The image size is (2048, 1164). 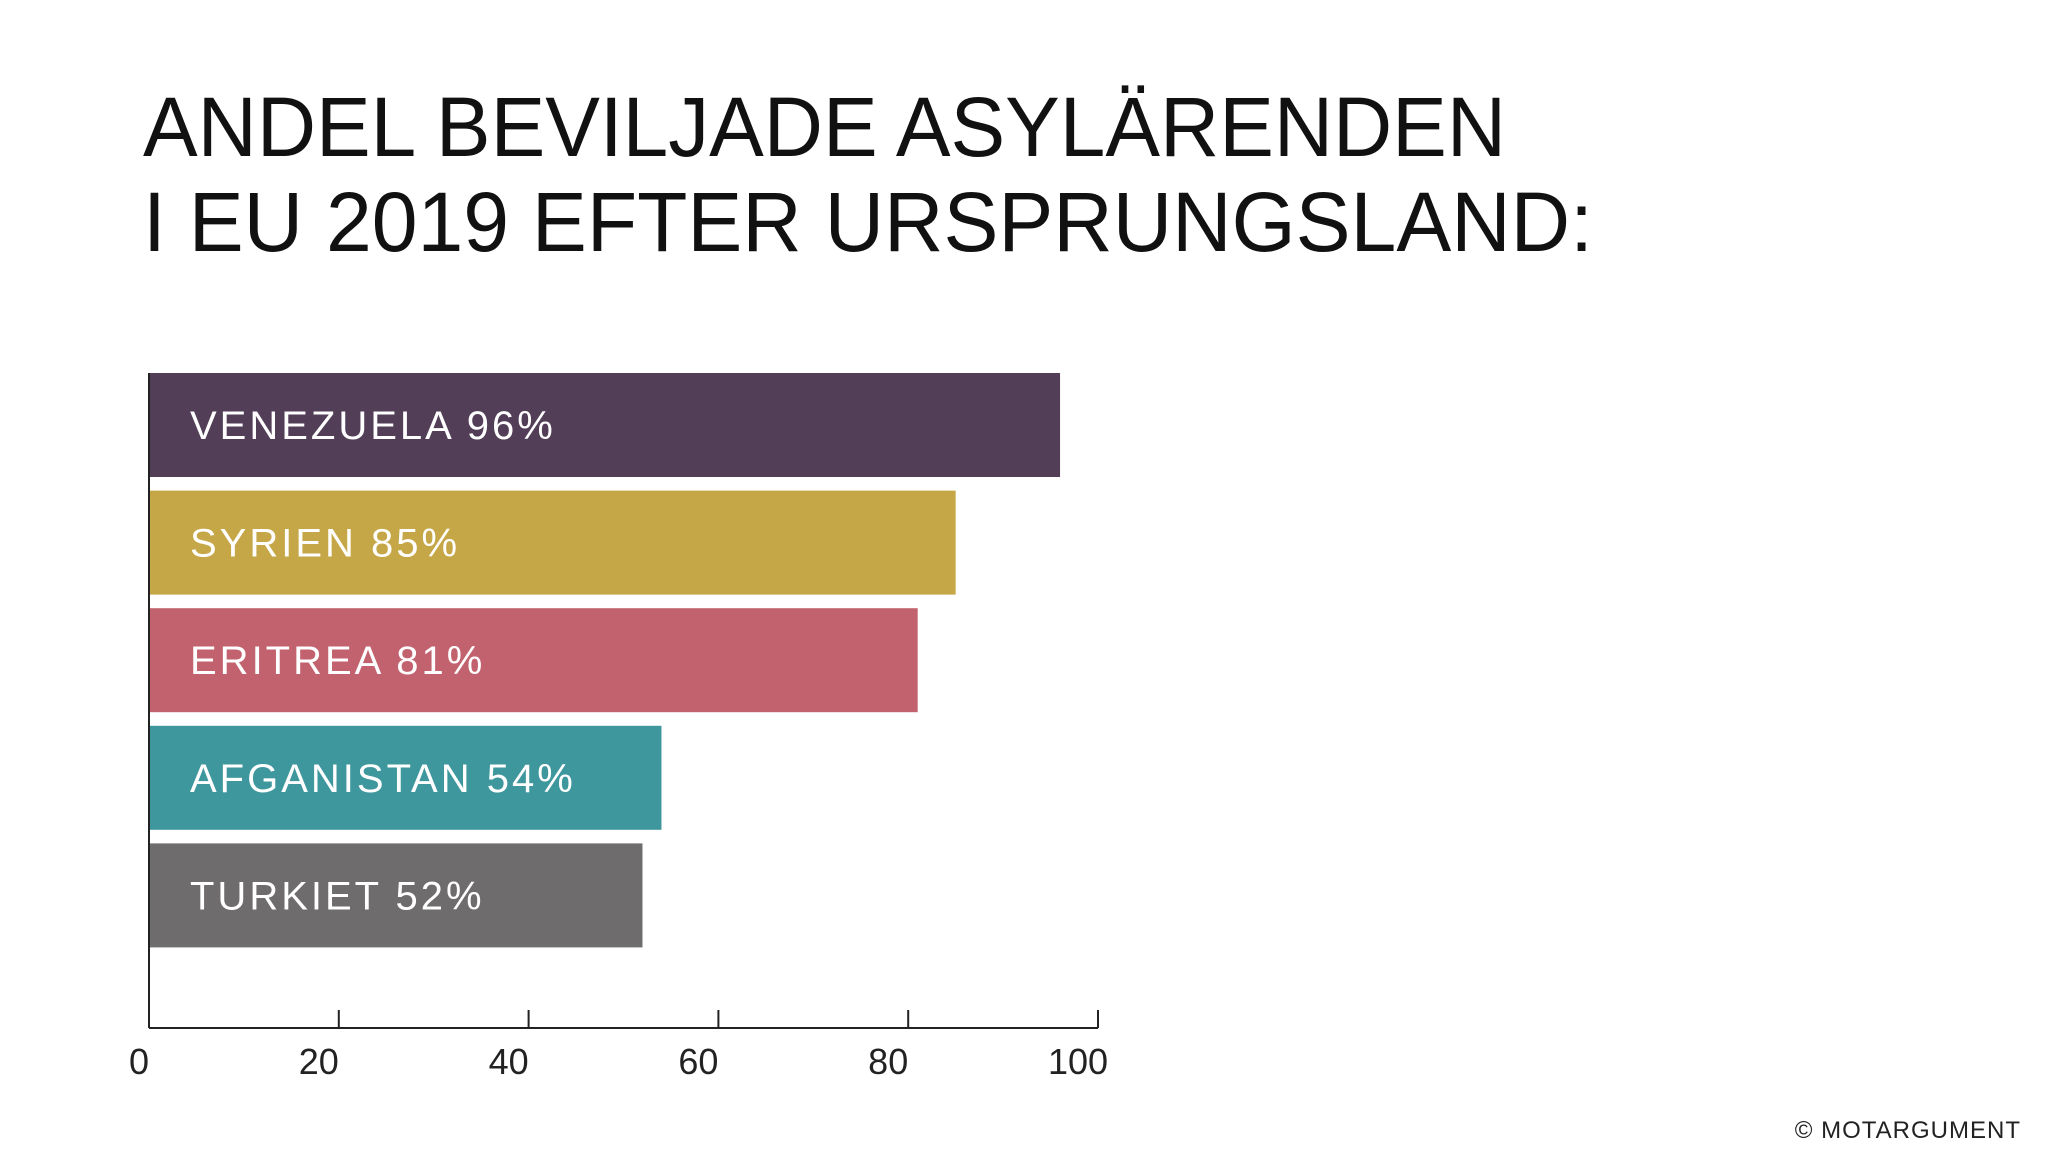 What do you see at coordinates (698, 1061) in the screenshot?
I see `x-tick-label: 60` at bounding box center [698, 1061].